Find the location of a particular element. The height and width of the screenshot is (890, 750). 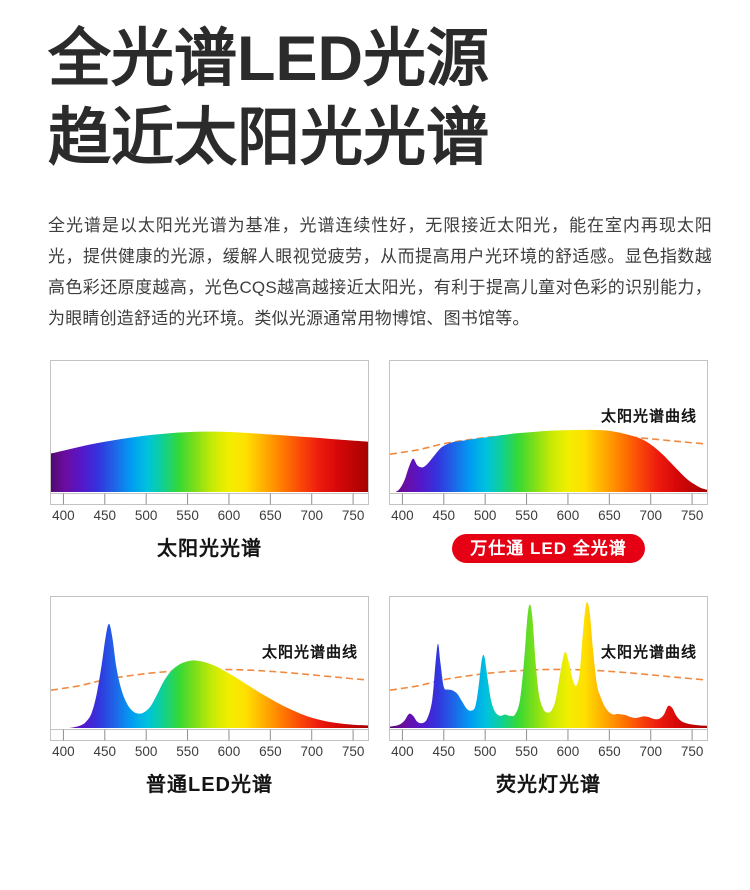

red-pill-badge: 万仕通 LED 全光谱 is located at coordinates (548, 548).